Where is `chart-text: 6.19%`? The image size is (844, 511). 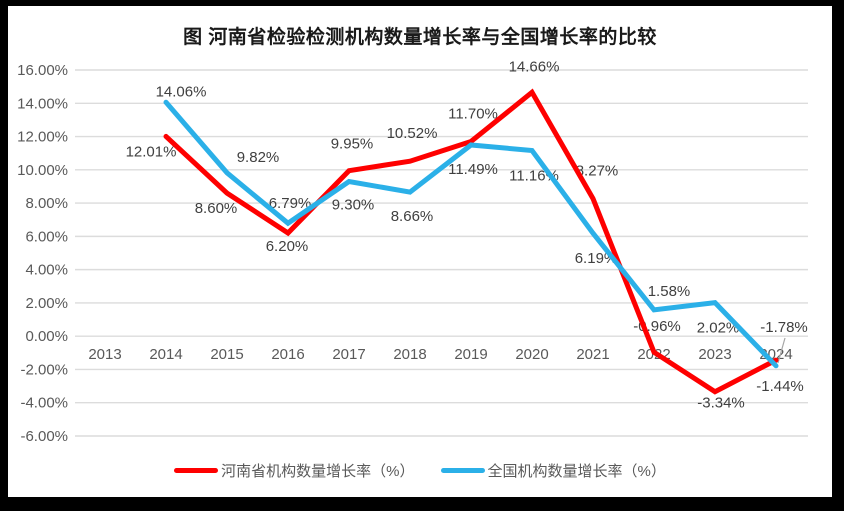 chart-text: 6.19% is located at coordinates (596, 258).